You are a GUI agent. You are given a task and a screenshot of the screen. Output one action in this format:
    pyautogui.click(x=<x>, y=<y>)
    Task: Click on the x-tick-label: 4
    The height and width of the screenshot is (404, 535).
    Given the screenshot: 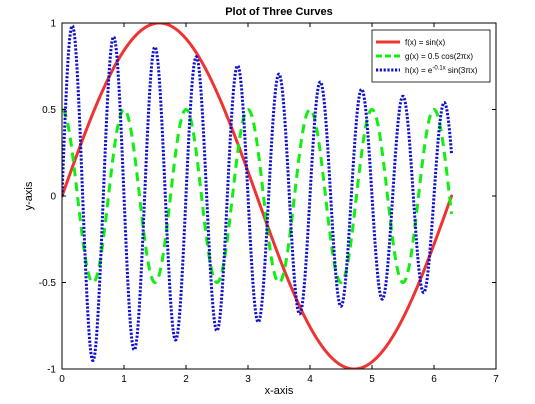 What is the action you would take?
    pyautogui.click(x=310, y=379)
    